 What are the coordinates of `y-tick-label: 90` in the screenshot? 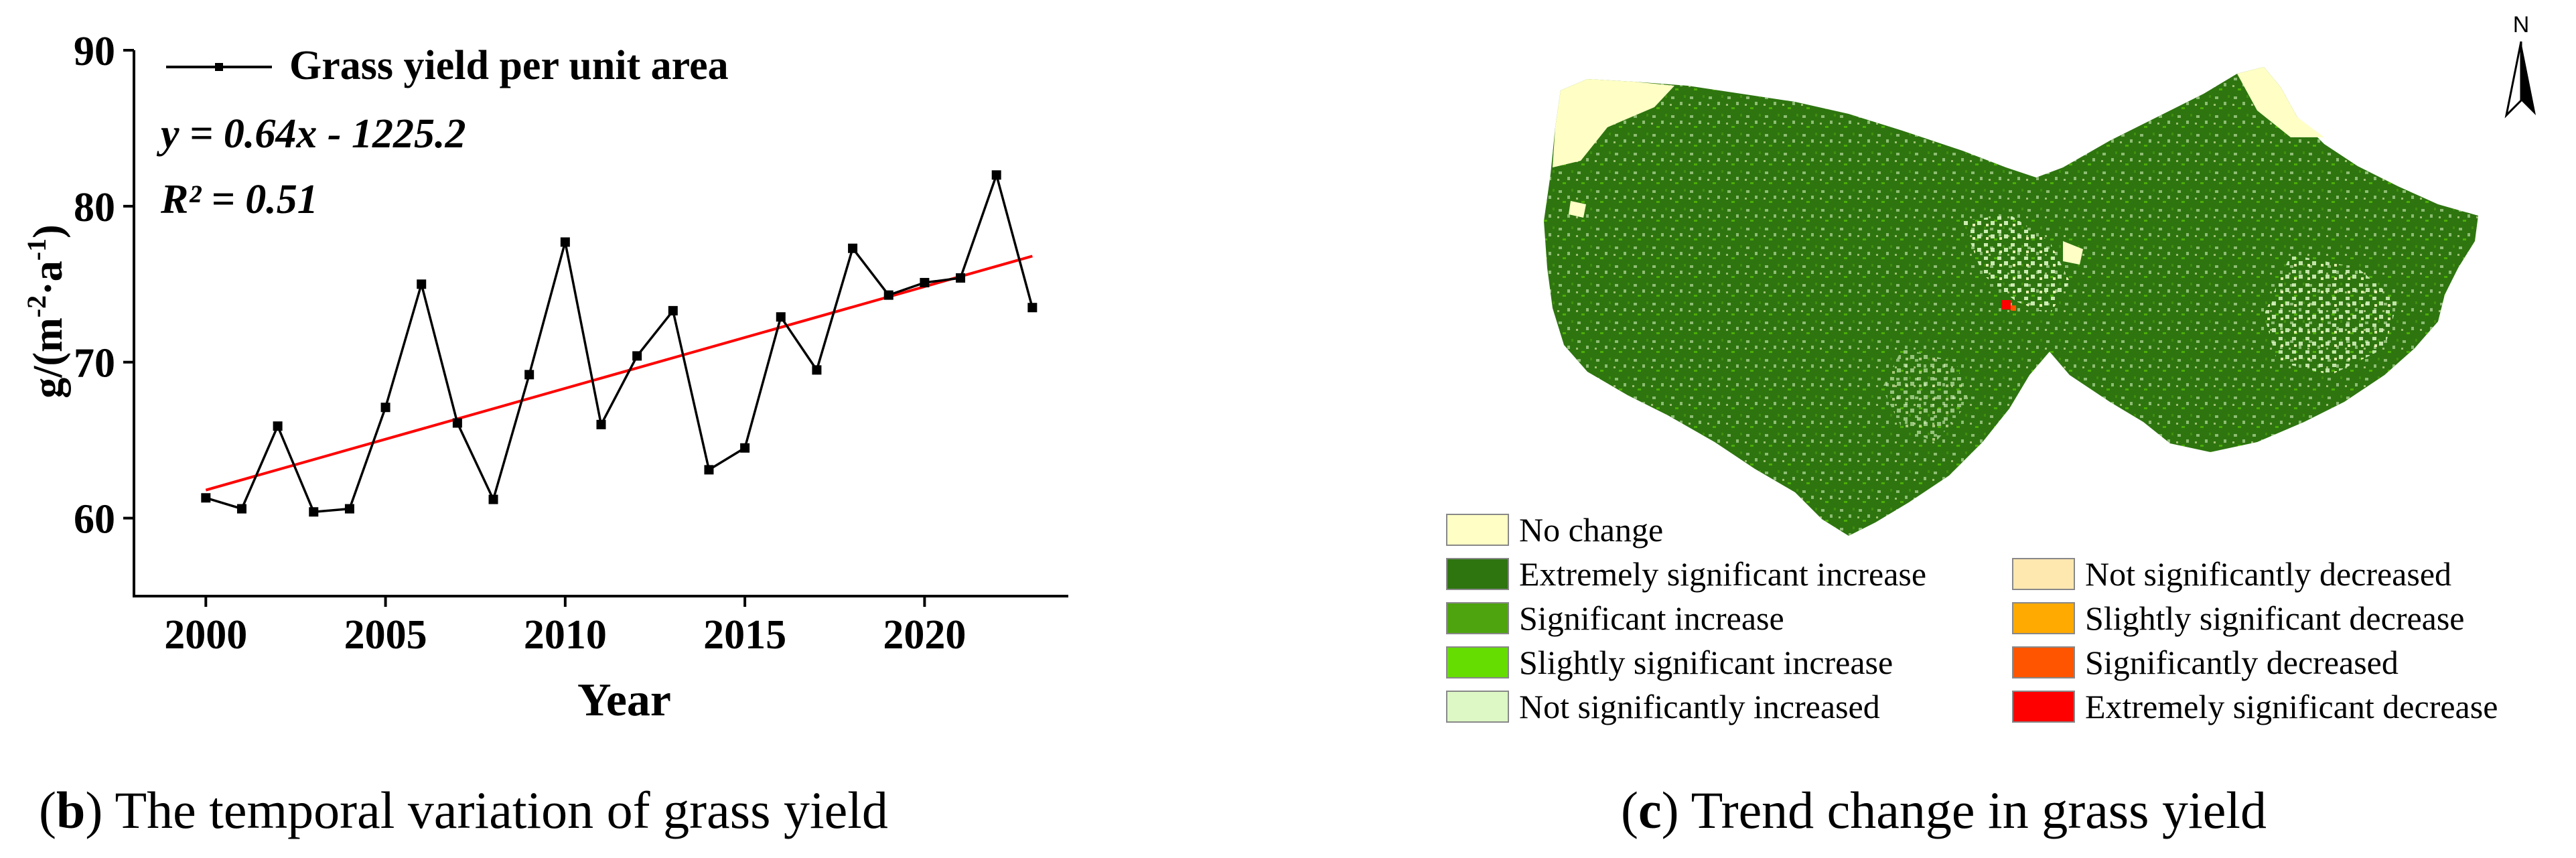 It's located at (94, 51).